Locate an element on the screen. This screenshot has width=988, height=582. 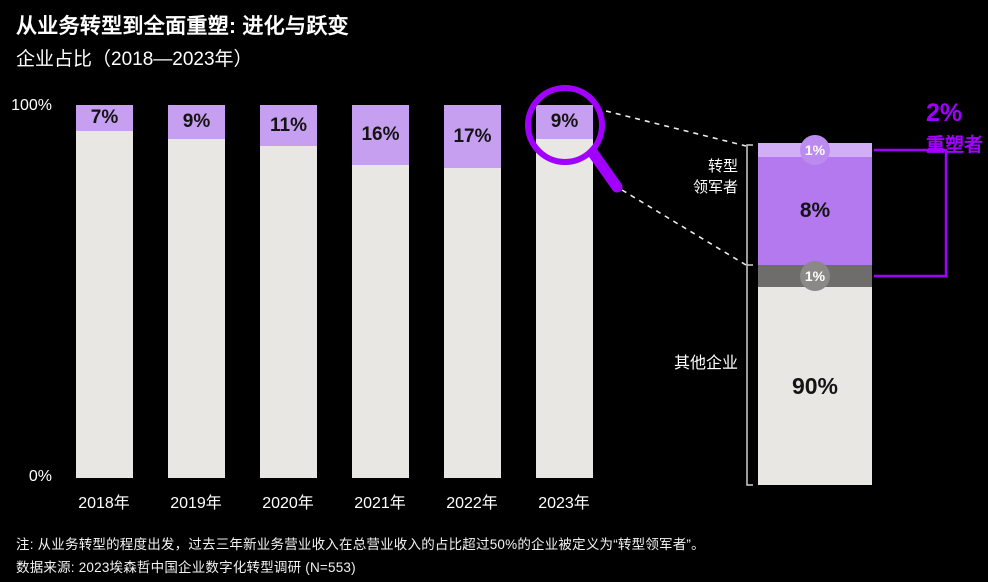
page-subtitle: 企业占比（2018—2023年） is located at coordinates (134, 59).